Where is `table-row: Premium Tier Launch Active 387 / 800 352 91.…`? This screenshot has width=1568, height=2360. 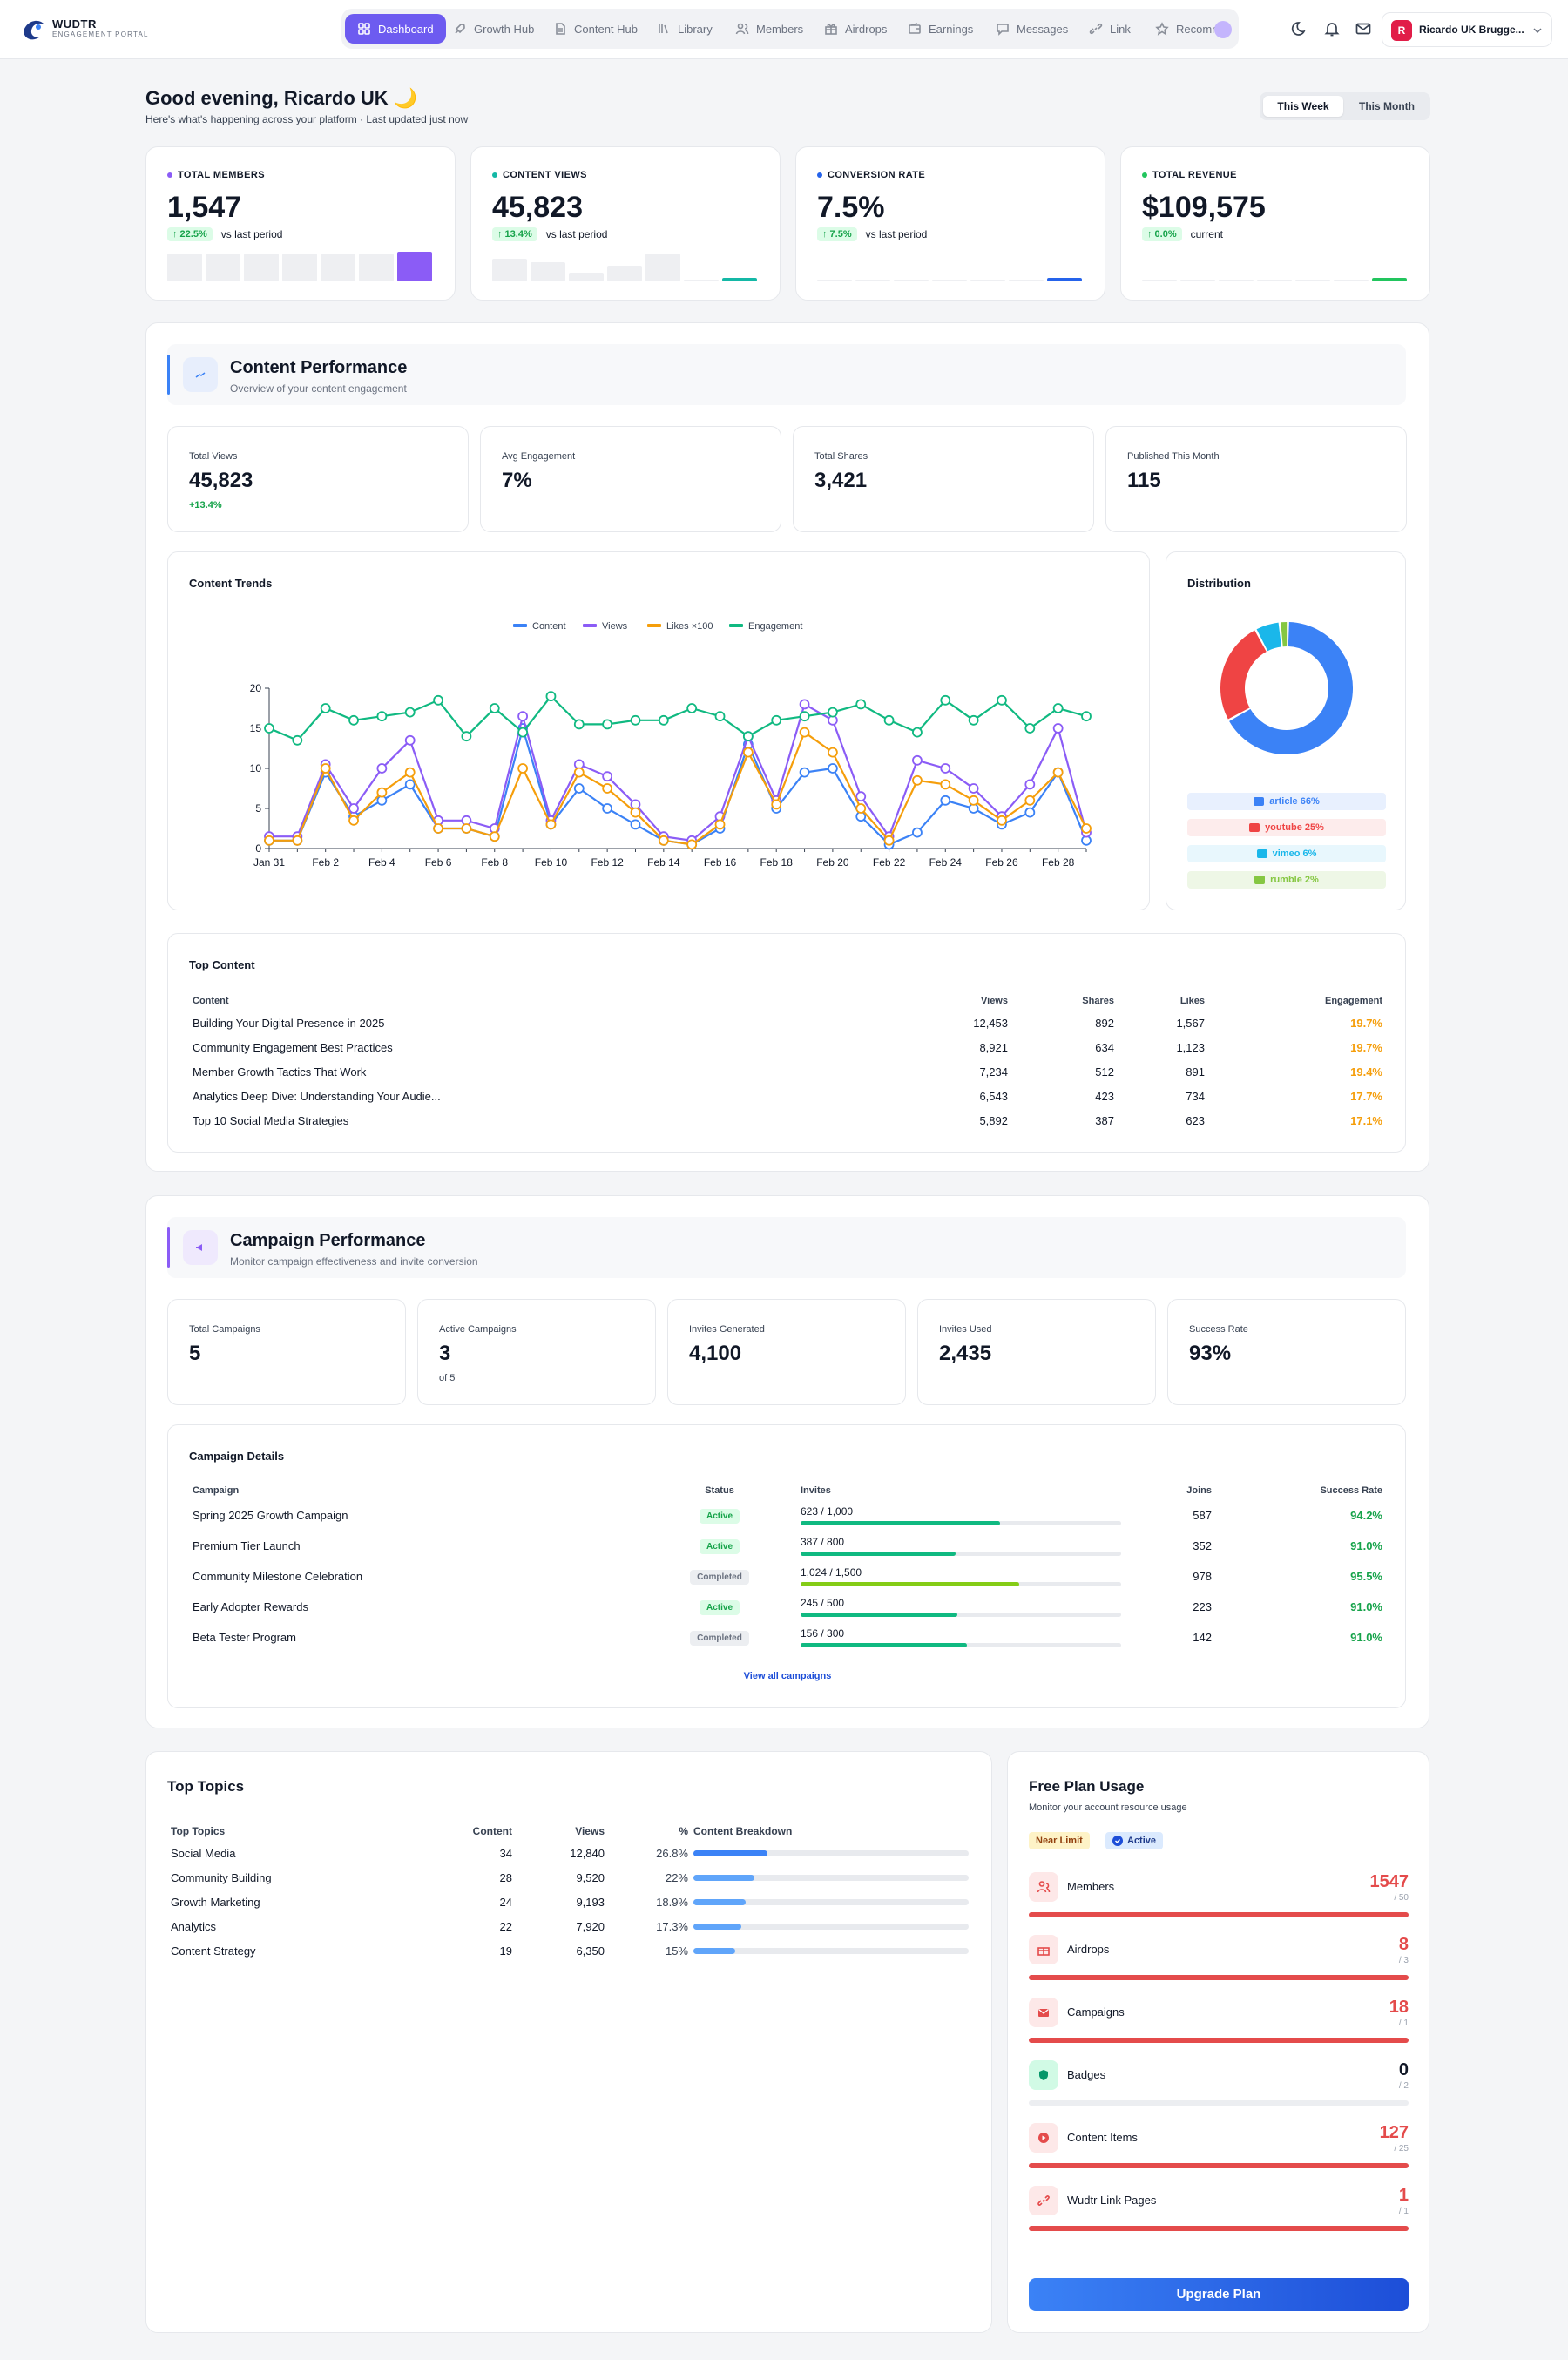
table-row: Premium Tier Launch Active 387 / 800 352 91.… is located at coordinates (787, 1546).